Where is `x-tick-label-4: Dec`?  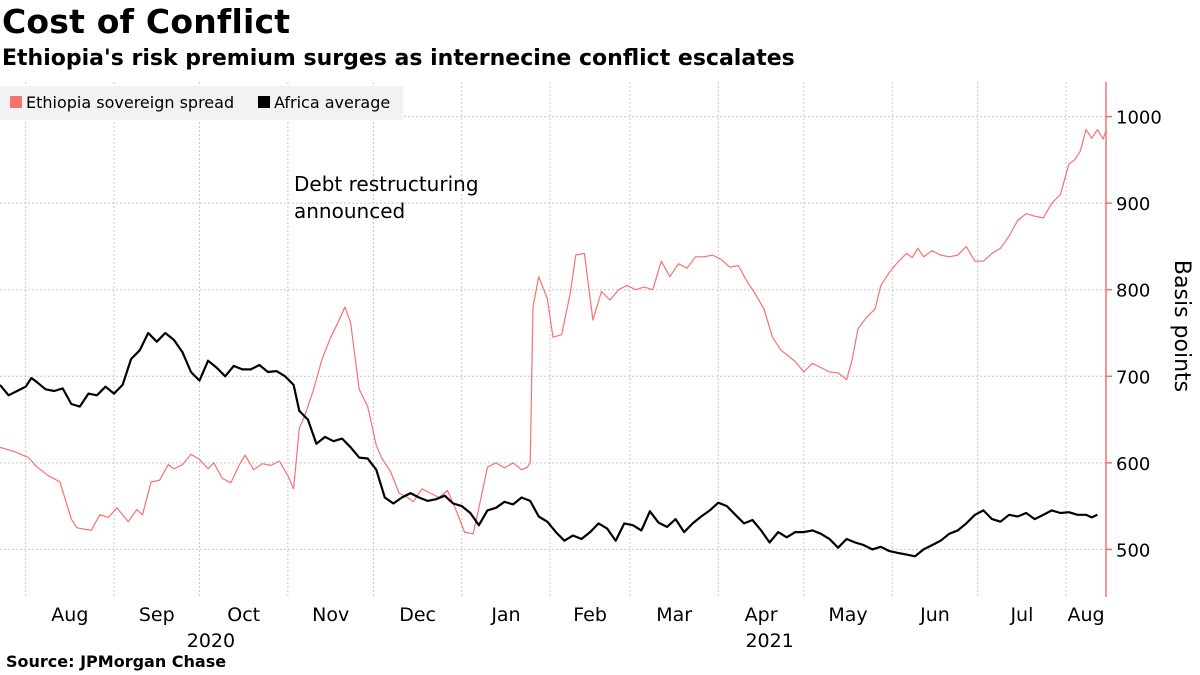
x-tick-label-4: Dec is located at coordinates (417, 615).